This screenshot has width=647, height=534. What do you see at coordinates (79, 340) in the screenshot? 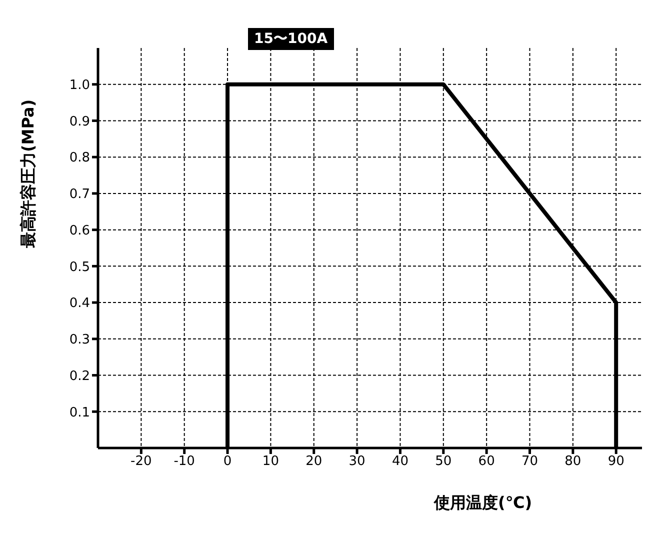
I see `y-tick-label: 0.3` at bounding box center [79, 340].